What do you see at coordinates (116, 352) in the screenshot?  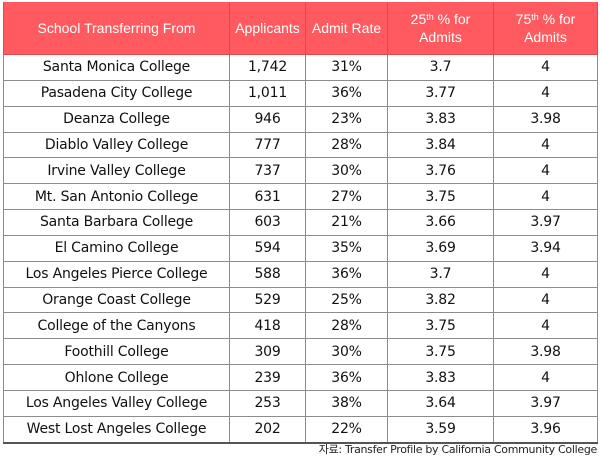 I see `cell-school: Foothill College` at bounding box center [116, 352].